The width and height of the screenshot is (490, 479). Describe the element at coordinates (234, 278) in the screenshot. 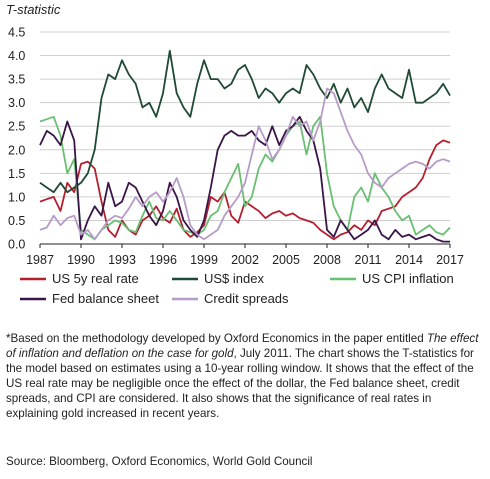

I see `legend-label-1: US$ index` at that location.